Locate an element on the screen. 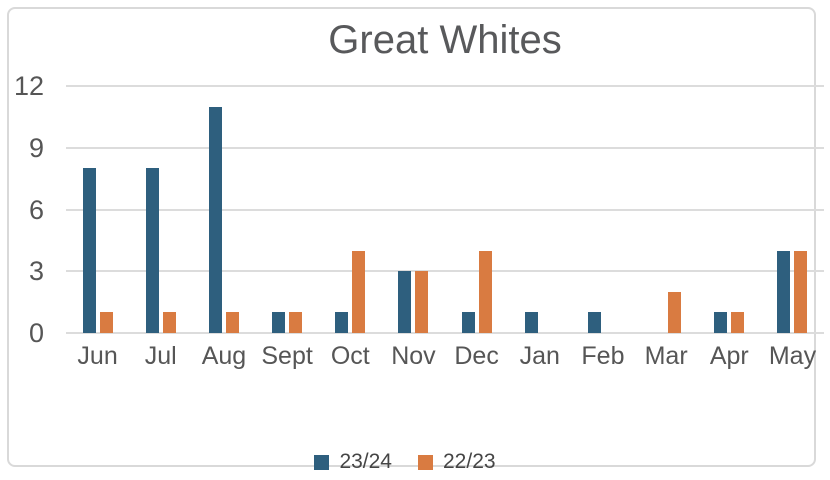  bar-group-jan is located at coordinates (539, 209).